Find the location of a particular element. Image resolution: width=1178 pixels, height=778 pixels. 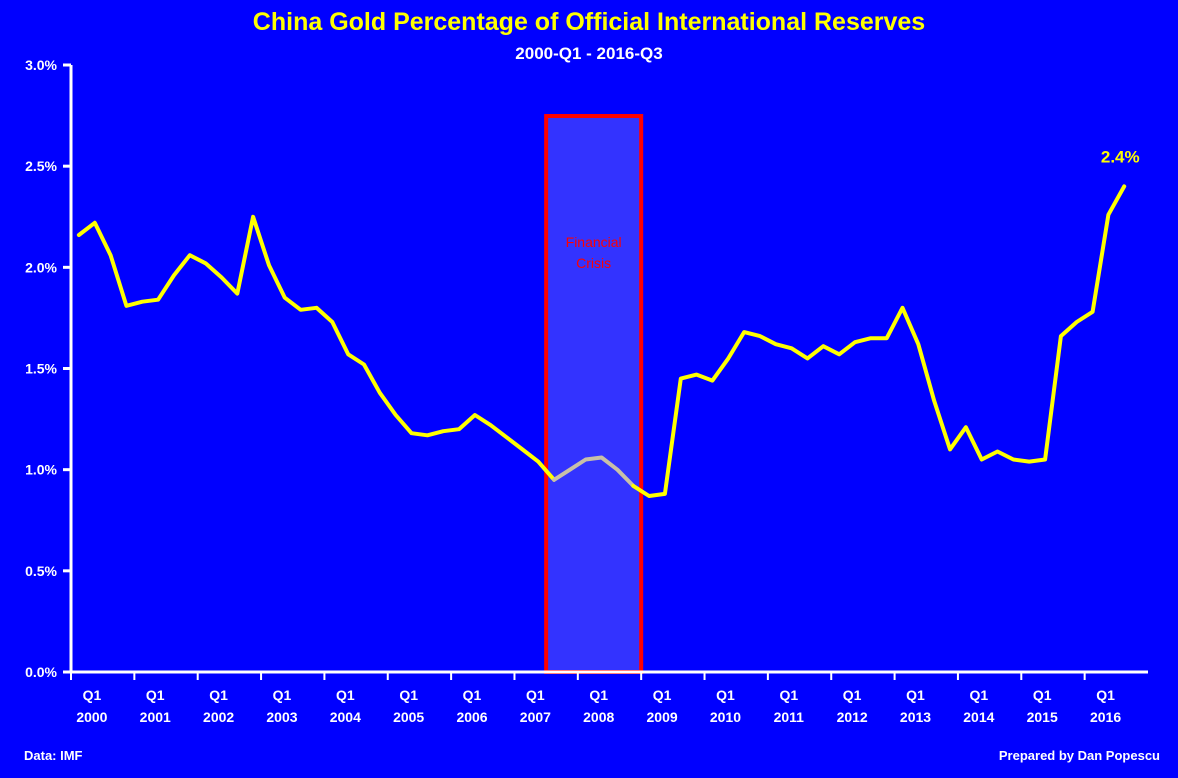

x-tick-year-label: 2010 is located at coordinates (725, 717).